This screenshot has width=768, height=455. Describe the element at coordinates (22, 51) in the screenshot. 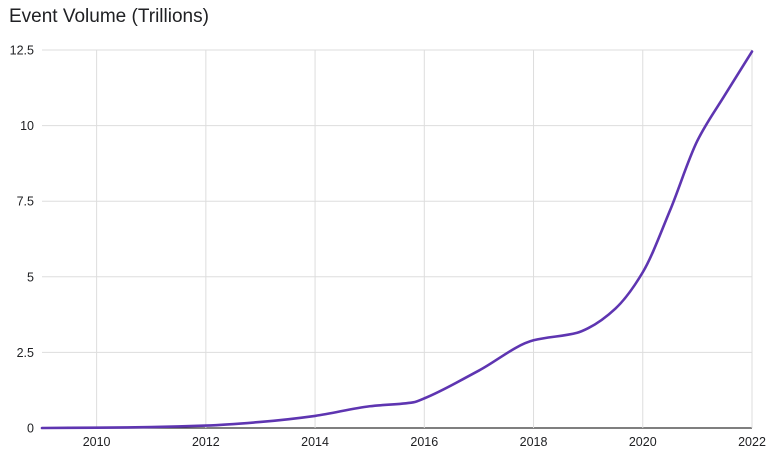

I see `y-tick-label: 12.5` at that location.